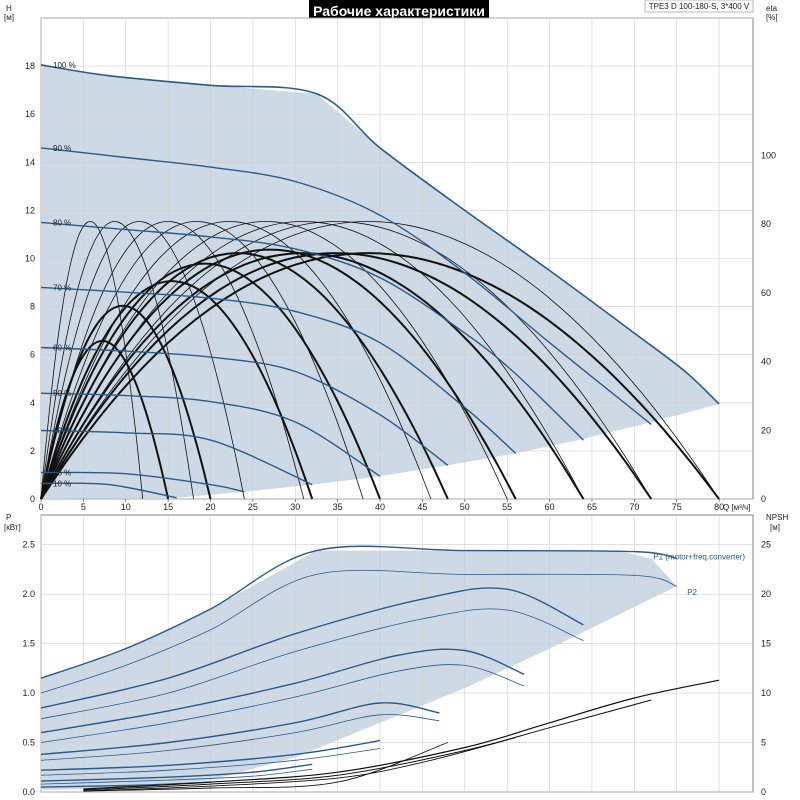 This screenshot has height=800, width=800. I want to click on p2-series-label: P2, so click(692, 592).